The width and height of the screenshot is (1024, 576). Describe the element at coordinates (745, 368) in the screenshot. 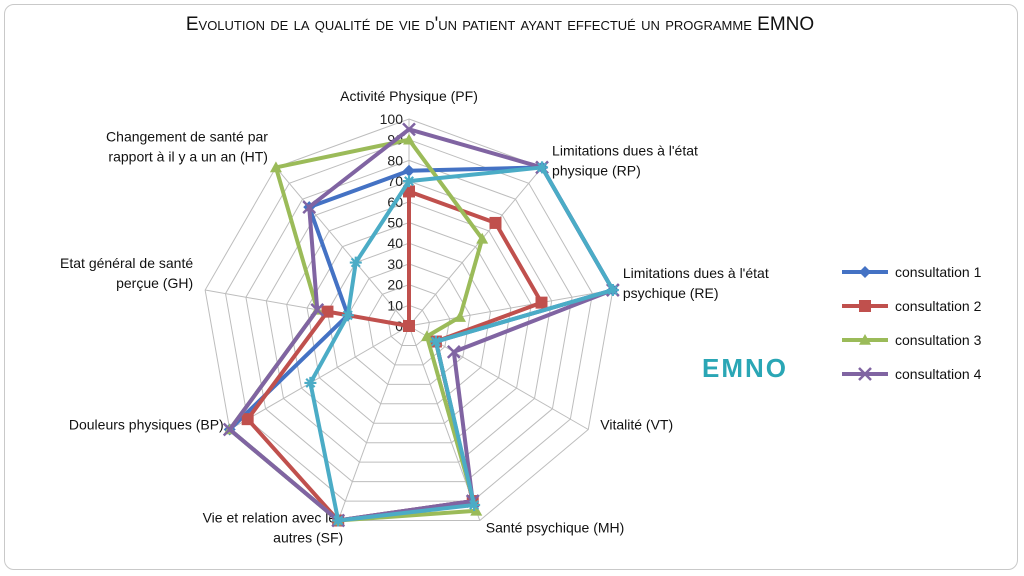

I see `emno-logo-text: EMNO` at that location.